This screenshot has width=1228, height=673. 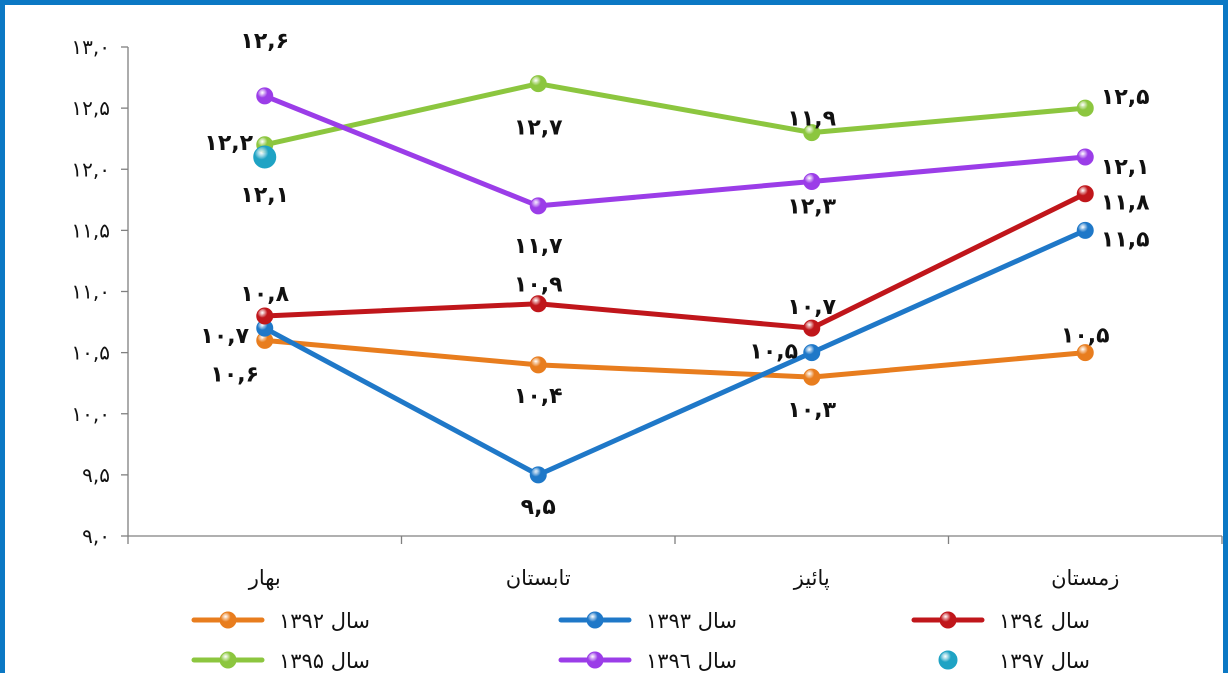 What do you see at coordinates (90, 414) in the screenshot?
I see `y-tick-label: ۱۰,۰` at bounding box center [90, 414].